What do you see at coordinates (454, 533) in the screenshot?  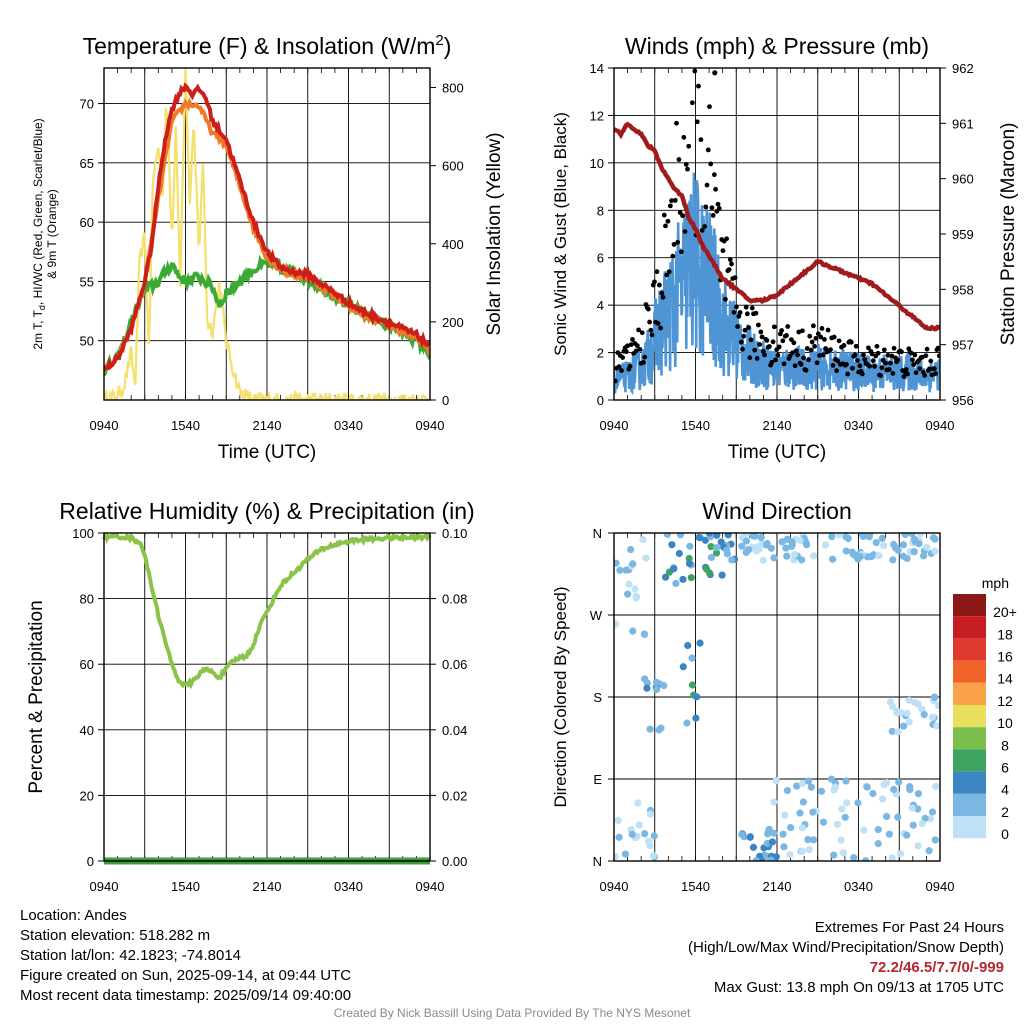 I see `y2-tick-label: 0.10` at bounding box center [454, 533].